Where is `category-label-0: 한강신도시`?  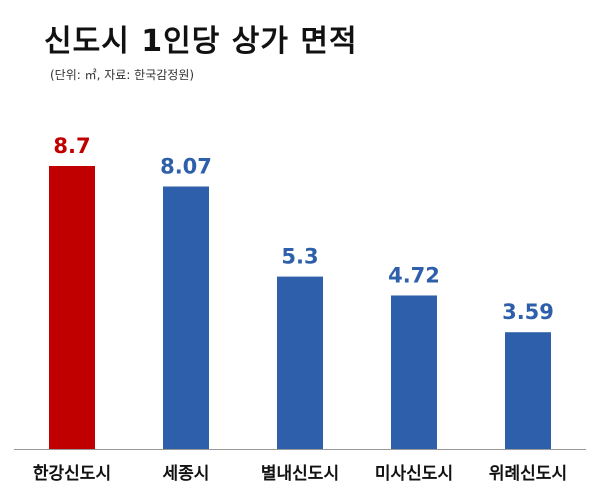 category-label-0: 한강신도시 is located at coordinates (72, 474).